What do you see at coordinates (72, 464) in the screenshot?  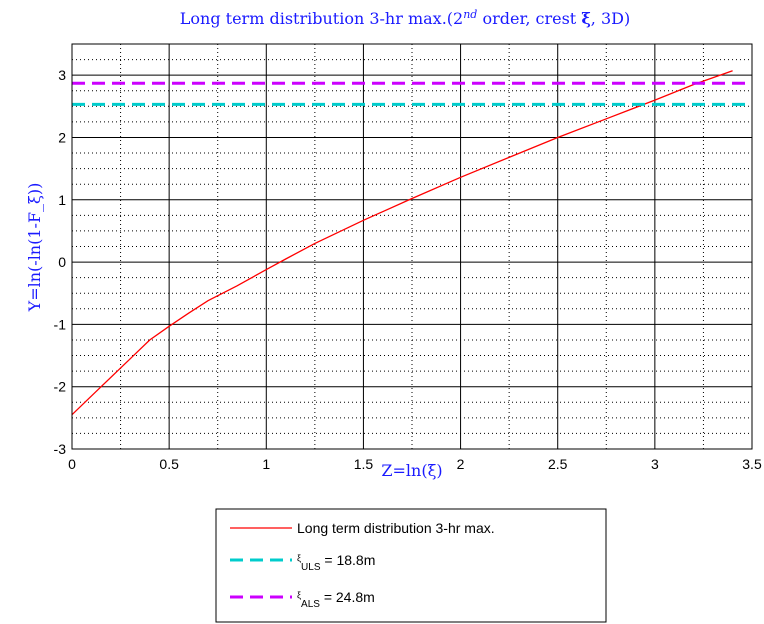 I see `x-tick-label: 0` at bounding box center [72, 464].